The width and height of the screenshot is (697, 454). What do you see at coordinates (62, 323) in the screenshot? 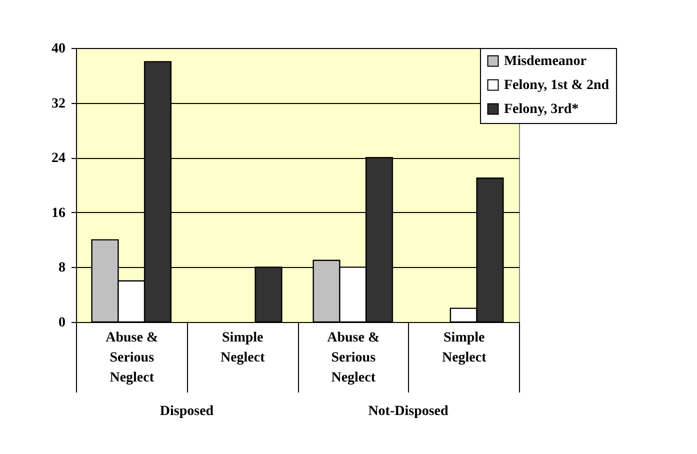
I see `y-tick-label: 0` at bounding box center [62, 323].